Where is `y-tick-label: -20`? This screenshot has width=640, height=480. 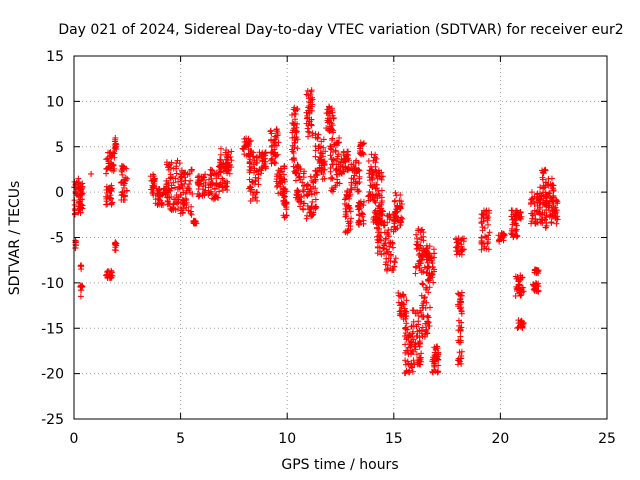
y-tick-label: -20 is located at coordinates (52, 375).